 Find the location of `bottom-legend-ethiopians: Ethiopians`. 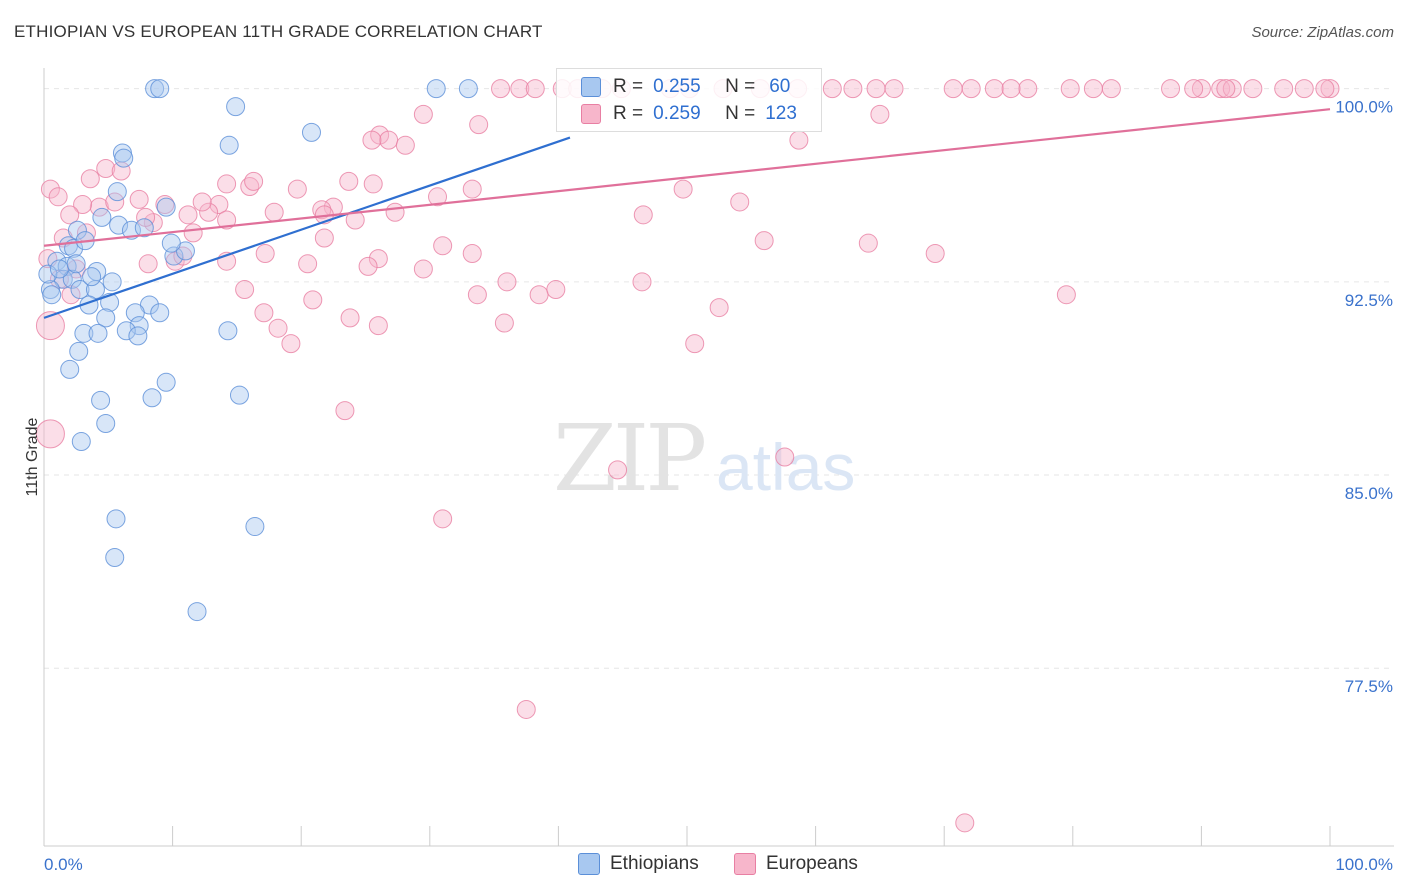

bottom-legend-ethiopians: Ethiopians is located at coordinates (638, 864).